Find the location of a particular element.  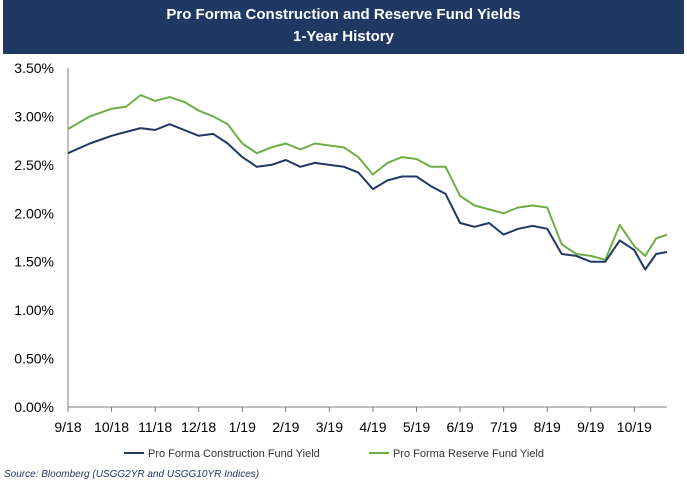

y-tick-label: 0.50% is located at coordinates (34, 359).